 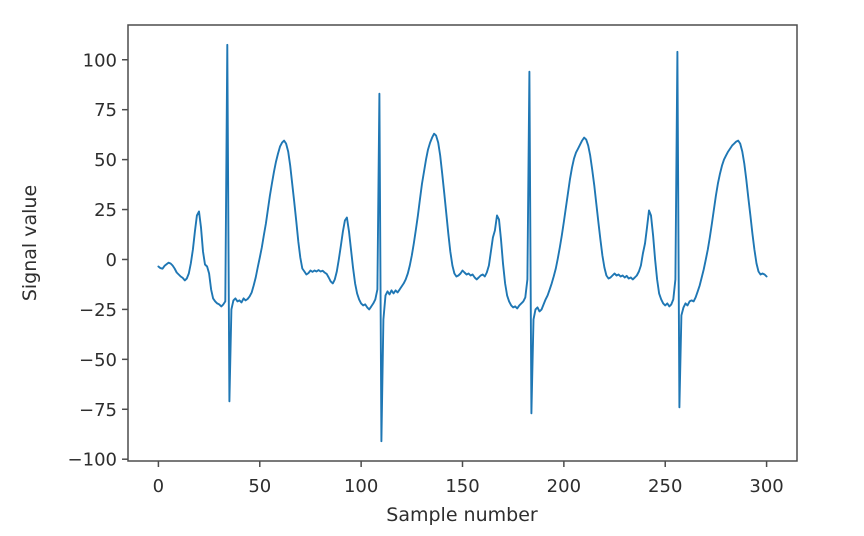 What do you see at coordinates (98, 360) in the screenshot?
I see `y-tick-label: −50` at bounding box center [98, 360].